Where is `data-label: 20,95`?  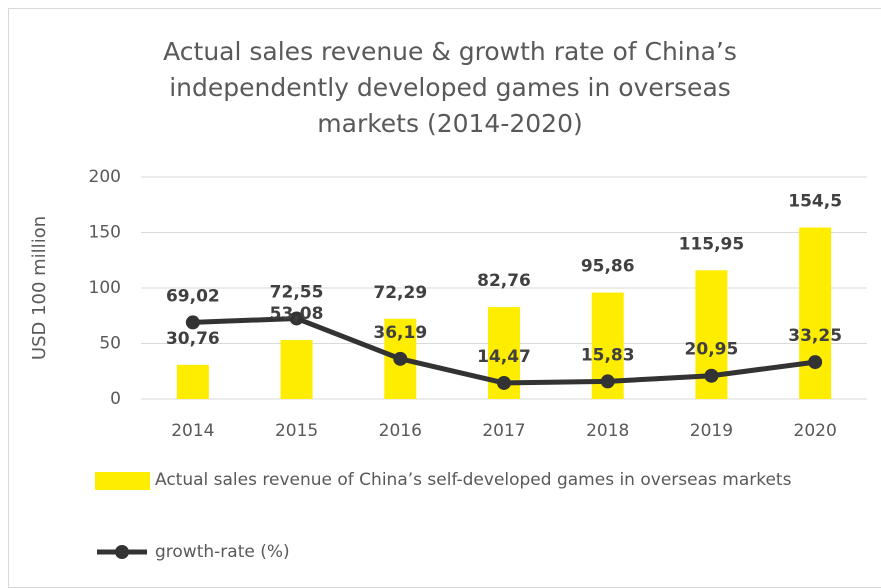 data-label: 20,95 is located at coordinates (712, 350).